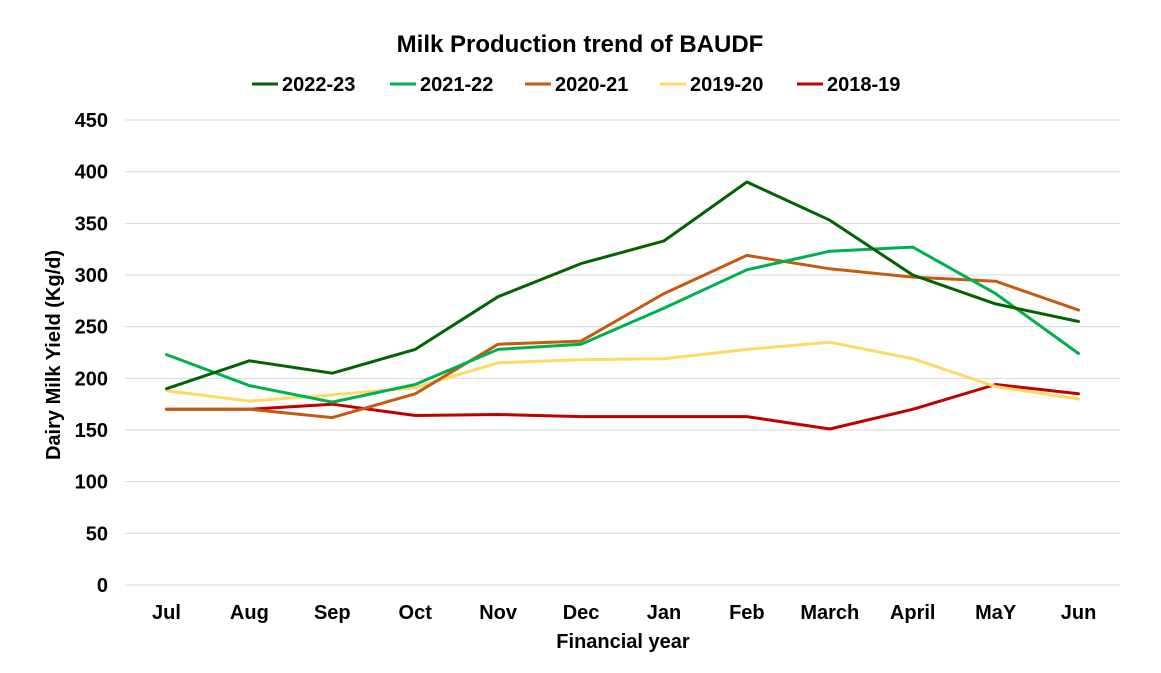 This screenshot has width=1161, height=673. What do you see at coordinates (624, 613) in the screenshot?
I see `x-axis-ticks: Jul Aug Sep Oct Nov Dec Jan Feb March April MaY Jun` at bounding box center [624, 613].